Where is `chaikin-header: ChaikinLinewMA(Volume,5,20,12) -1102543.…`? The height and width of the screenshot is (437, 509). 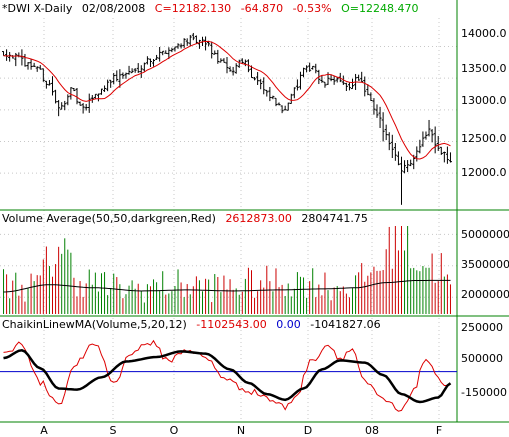 chaikin-header: ChaikinLinewMA(Volume,5,20,12) -1102543.… is located at coordinates (191, 324).